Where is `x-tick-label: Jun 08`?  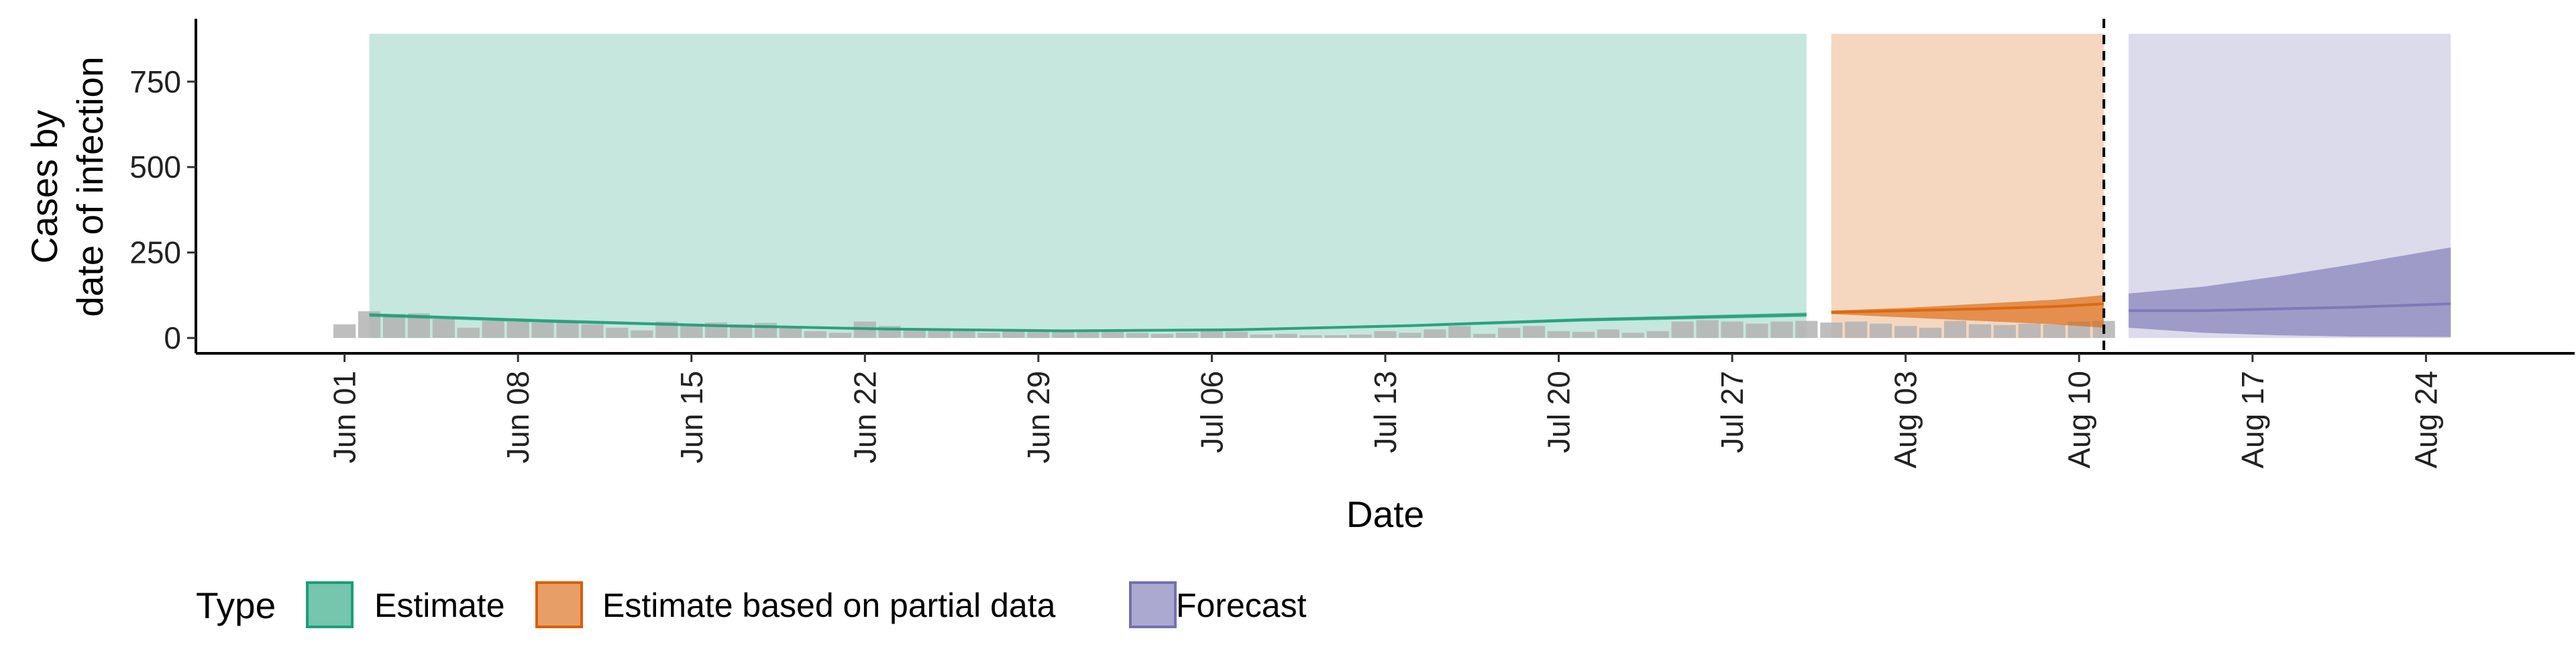
x-tick-label: Jun 08 is located at coordinates (517, 417).